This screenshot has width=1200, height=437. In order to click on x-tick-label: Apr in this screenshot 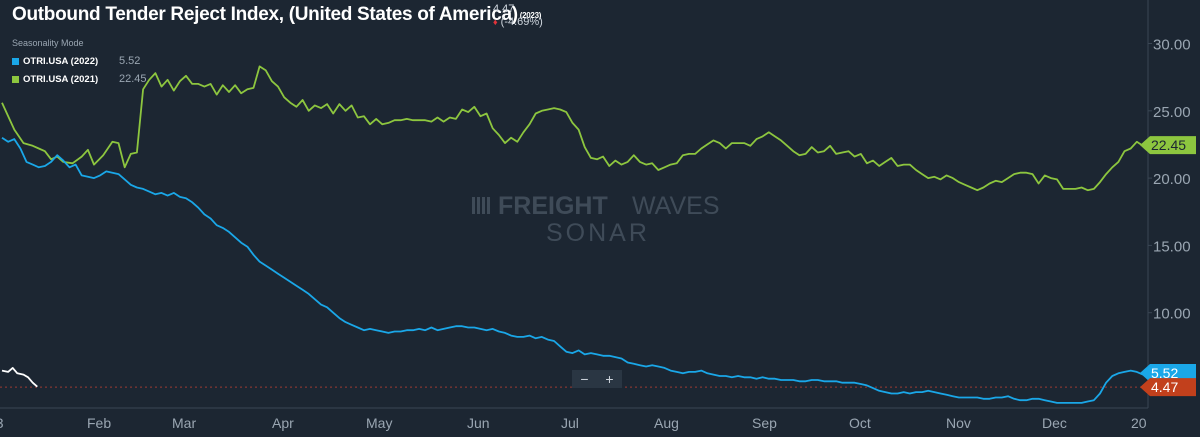, I will do `click(283, 423)`.